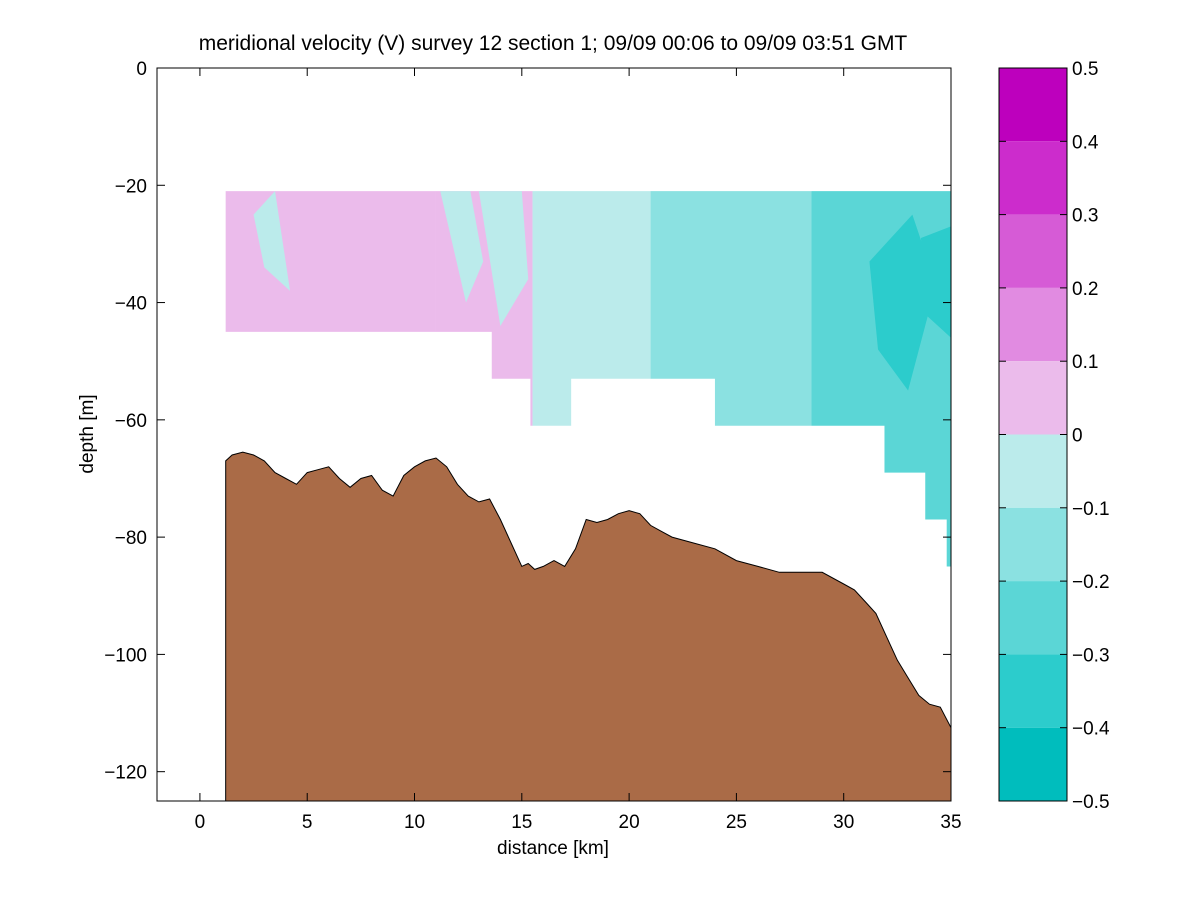  What do you see at coordinates (521, 822) in the screenshot?
I see `x-tick-label: 15` at bounding box center [521, 822].